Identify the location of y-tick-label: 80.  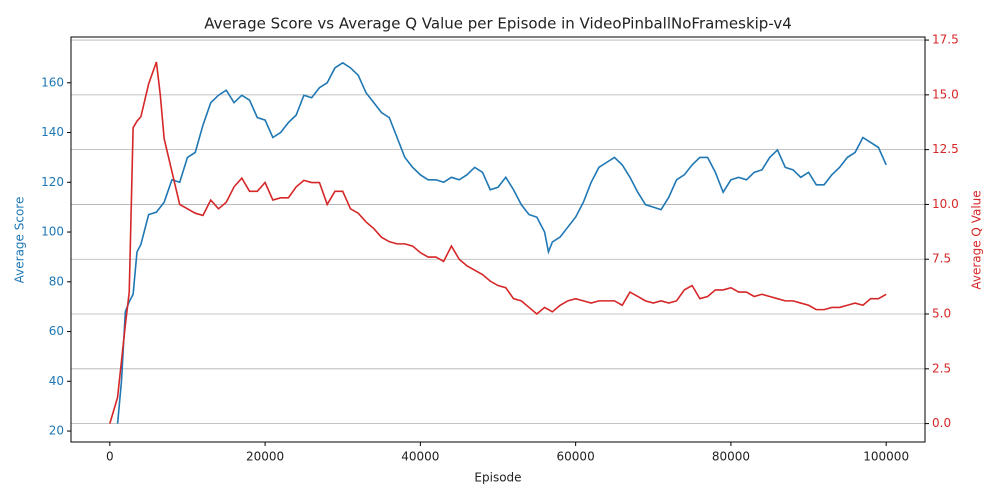
(56, 281).